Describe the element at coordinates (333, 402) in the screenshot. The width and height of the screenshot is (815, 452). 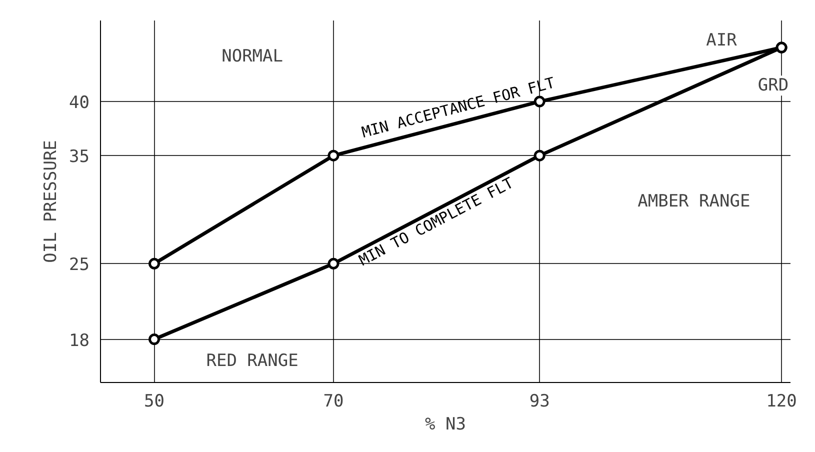
I see `x-tick-label: 70` at that location.